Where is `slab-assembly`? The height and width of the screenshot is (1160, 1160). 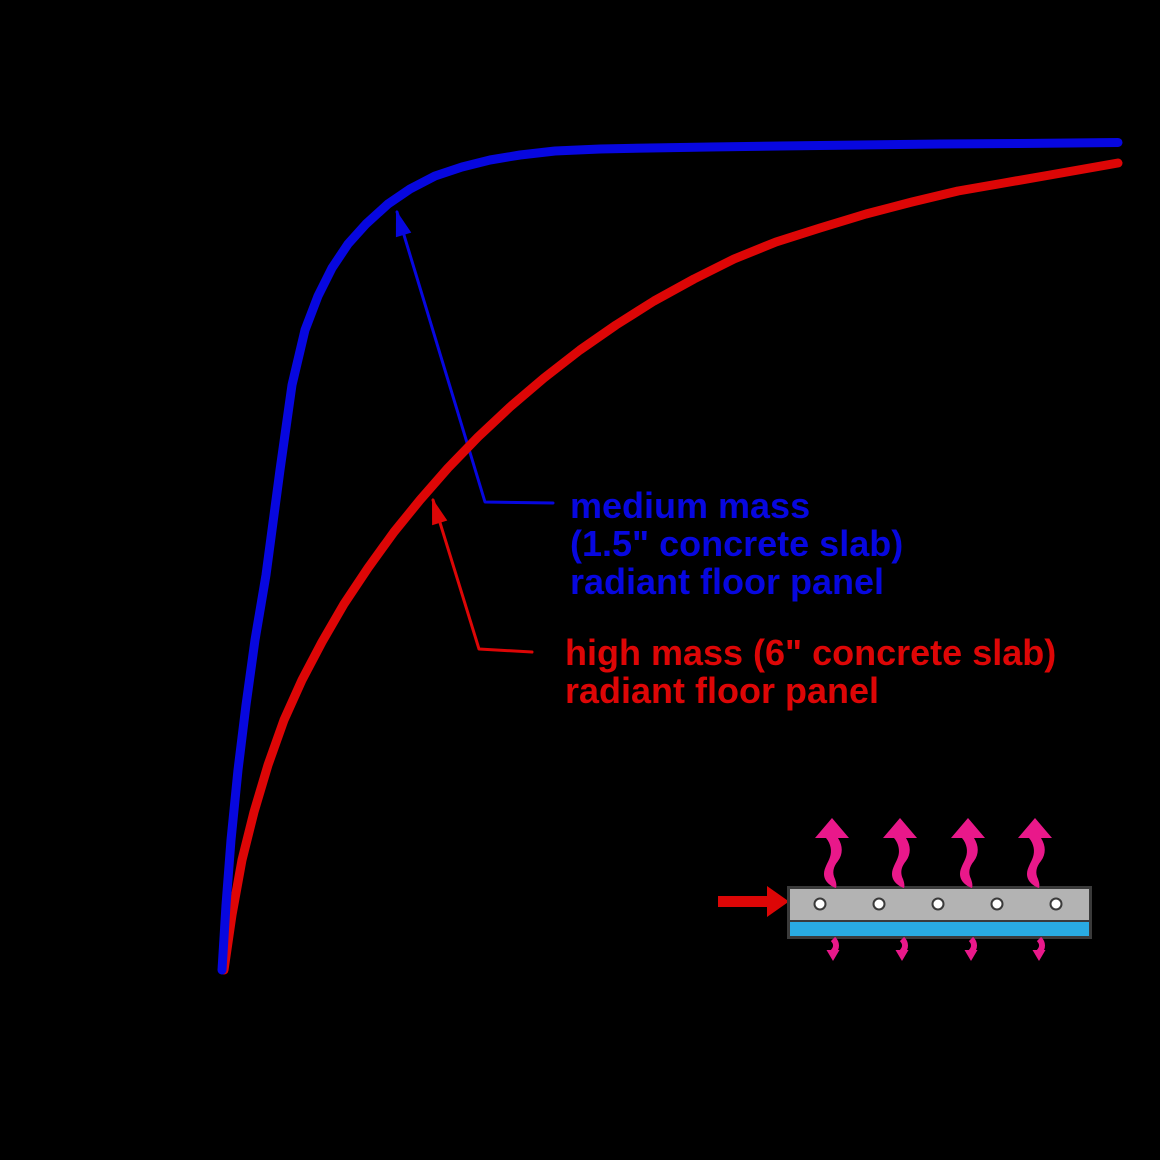
slab-assembly is located at coordinates (939, 912).